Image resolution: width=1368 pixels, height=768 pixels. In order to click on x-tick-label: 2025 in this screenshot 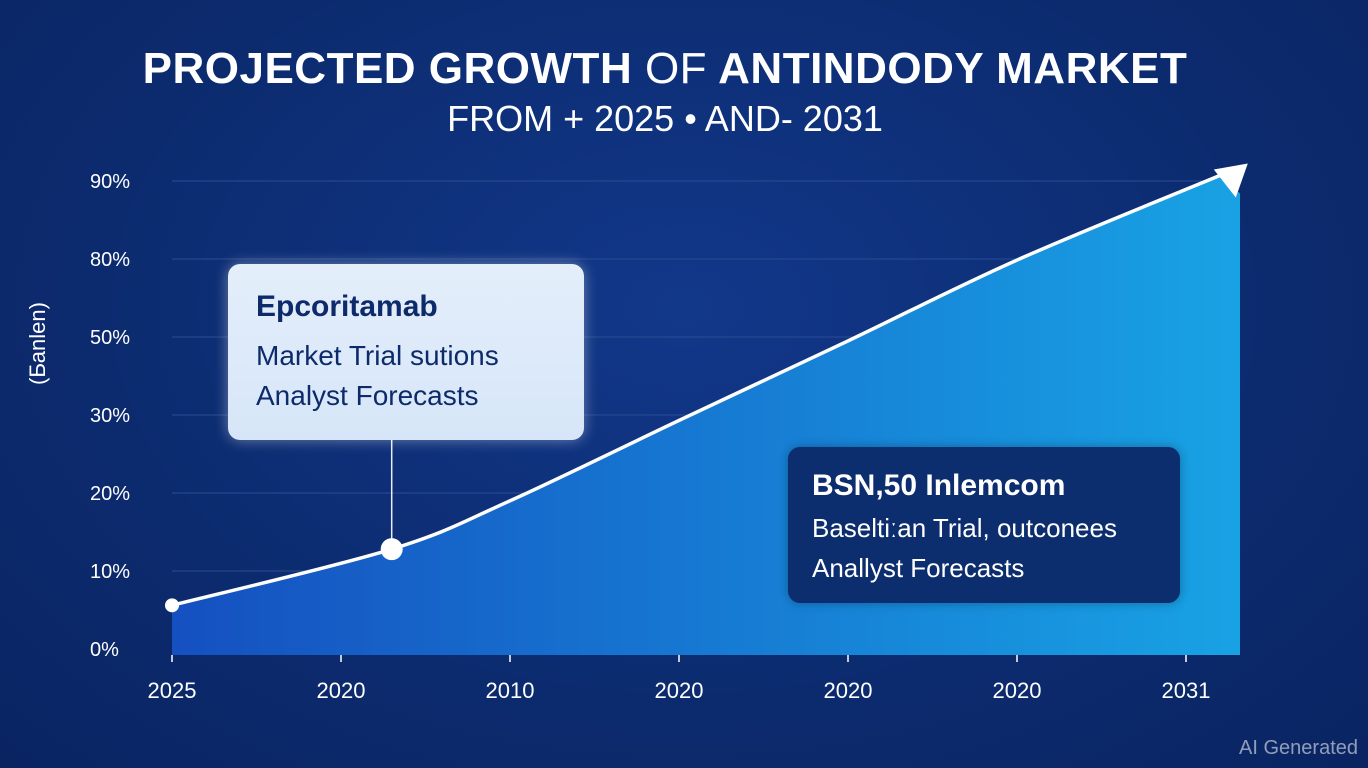, I will do `click(172, 690)`.